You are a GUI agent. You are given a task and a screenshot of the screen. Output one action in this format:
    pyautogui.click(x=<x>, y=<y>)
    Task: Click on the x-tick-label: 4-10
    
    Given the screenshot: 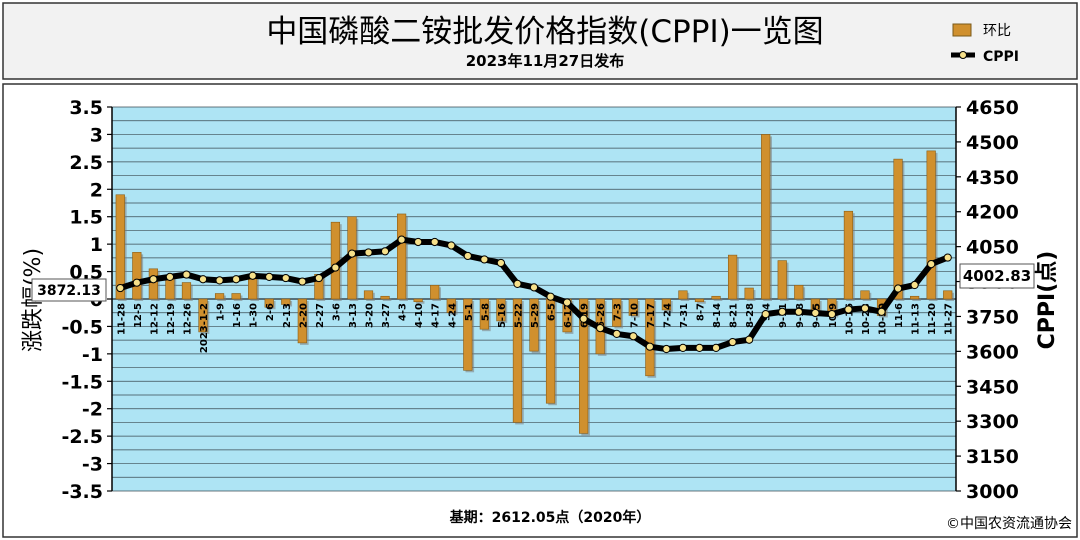 What is the action you would take?
    pyautogui.click(x=419, y=315)
    